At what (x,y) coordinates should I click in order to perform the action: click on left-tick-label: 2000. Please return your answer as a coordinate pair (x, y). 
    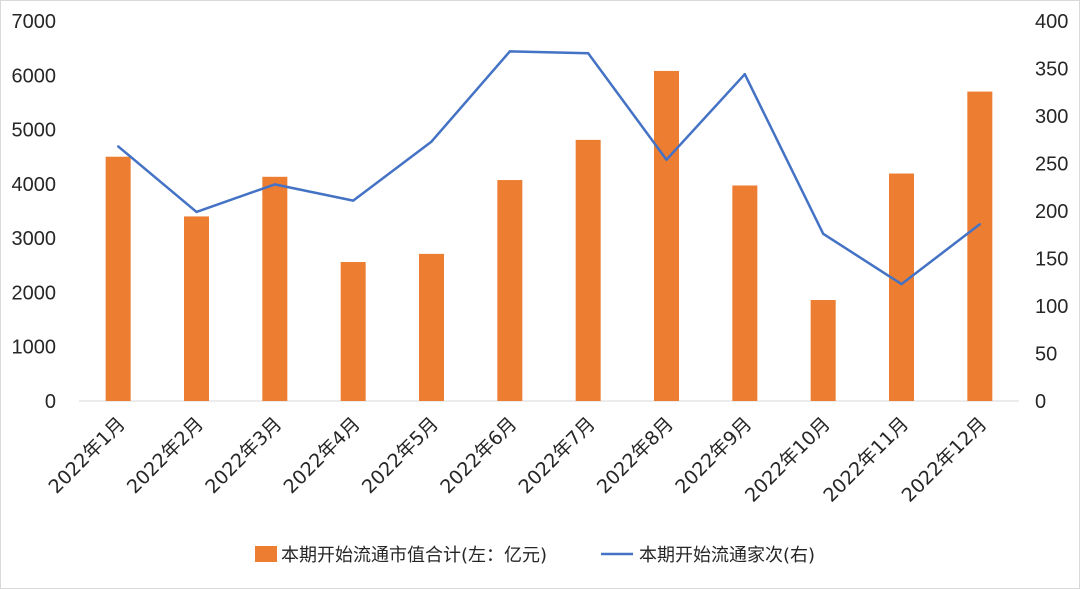
    Looking at the image, I should click on (34, 293).